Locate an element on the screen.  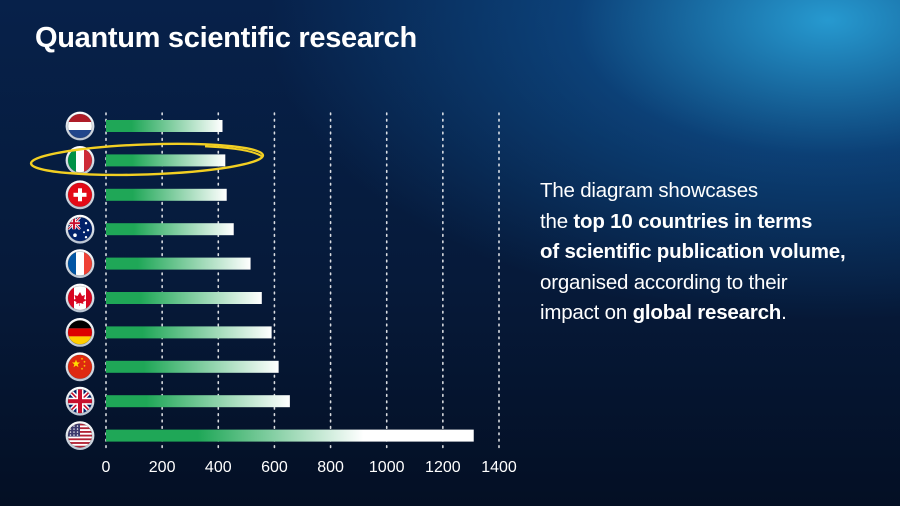
description-line-5: impact on global research. is located at coordinates (663, 312).